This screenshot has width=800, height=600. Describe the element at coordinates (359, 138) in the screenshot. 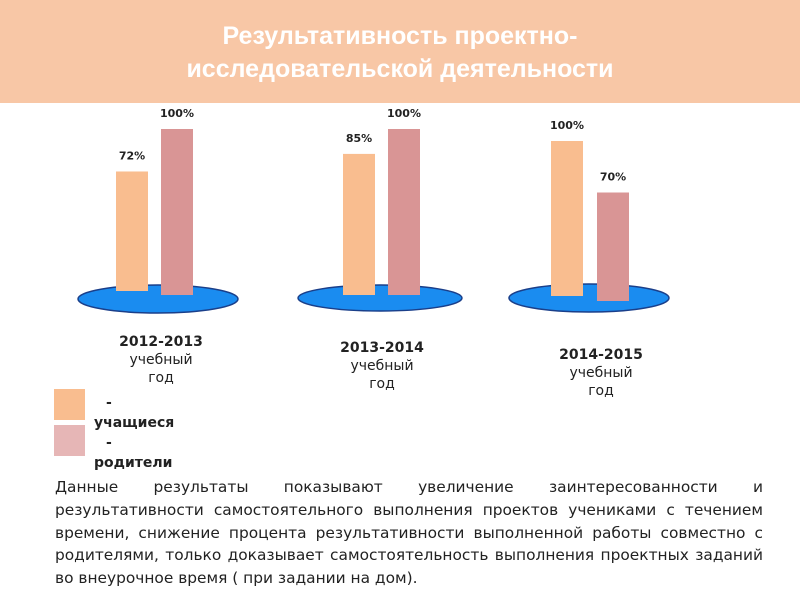

I see `data-label: 85%` at that location.